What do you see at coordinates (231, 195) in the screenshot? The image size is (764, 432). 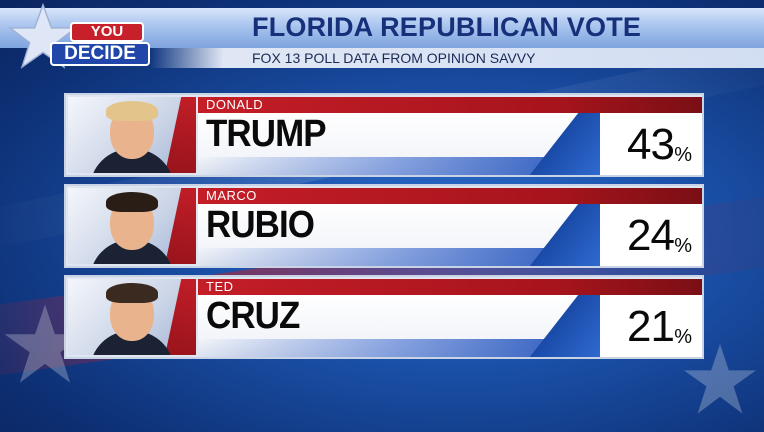 I see `candidate-first-name: MARCO` at bounding box center [231, 195].